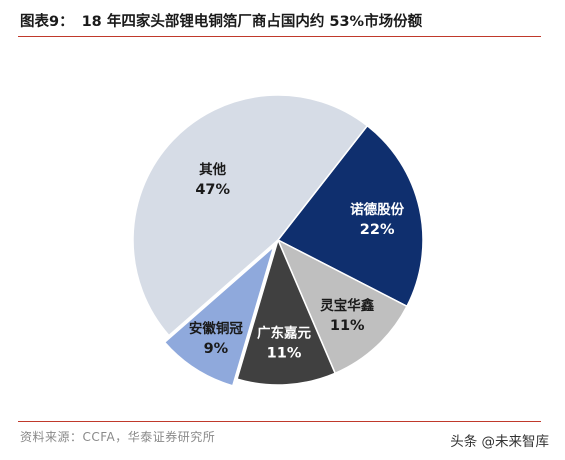  What do you see at coordinates (47, 22) in the screenshot?
I see `figure-label: 图表9：` at bounding box center [47, 22].